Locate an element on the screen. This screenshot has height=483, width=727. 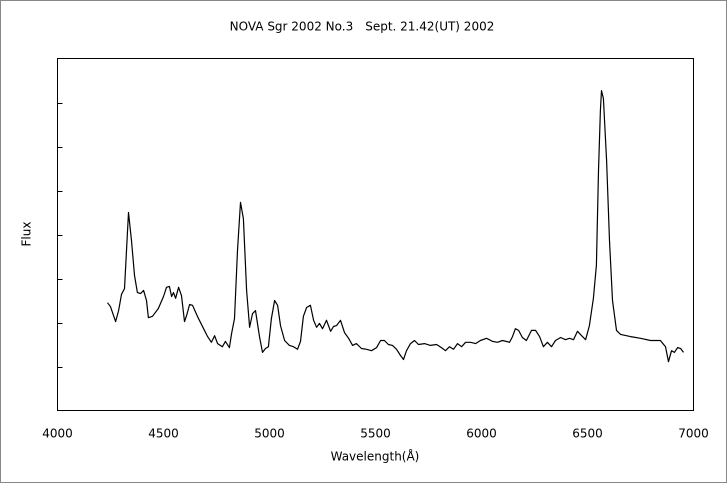
x-tick-label: 5000 is located at coordinates (269, 434).